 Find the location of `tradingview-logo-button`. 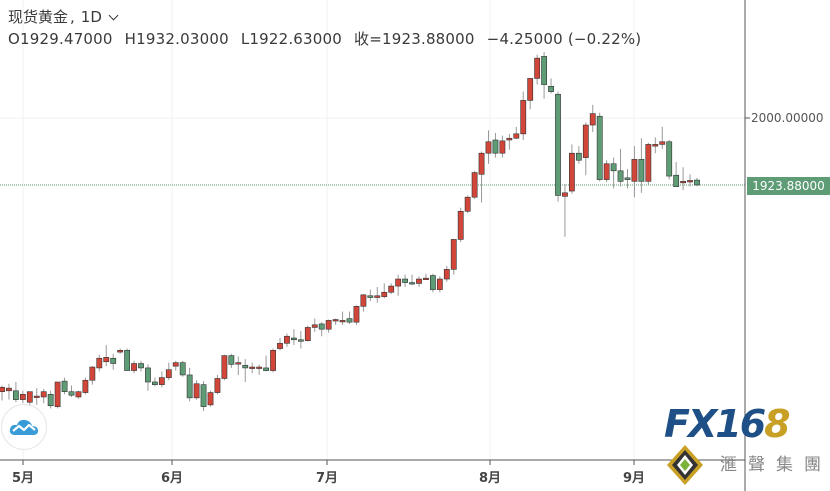

tradingview-logo-button is located at coordinates (24, 427).